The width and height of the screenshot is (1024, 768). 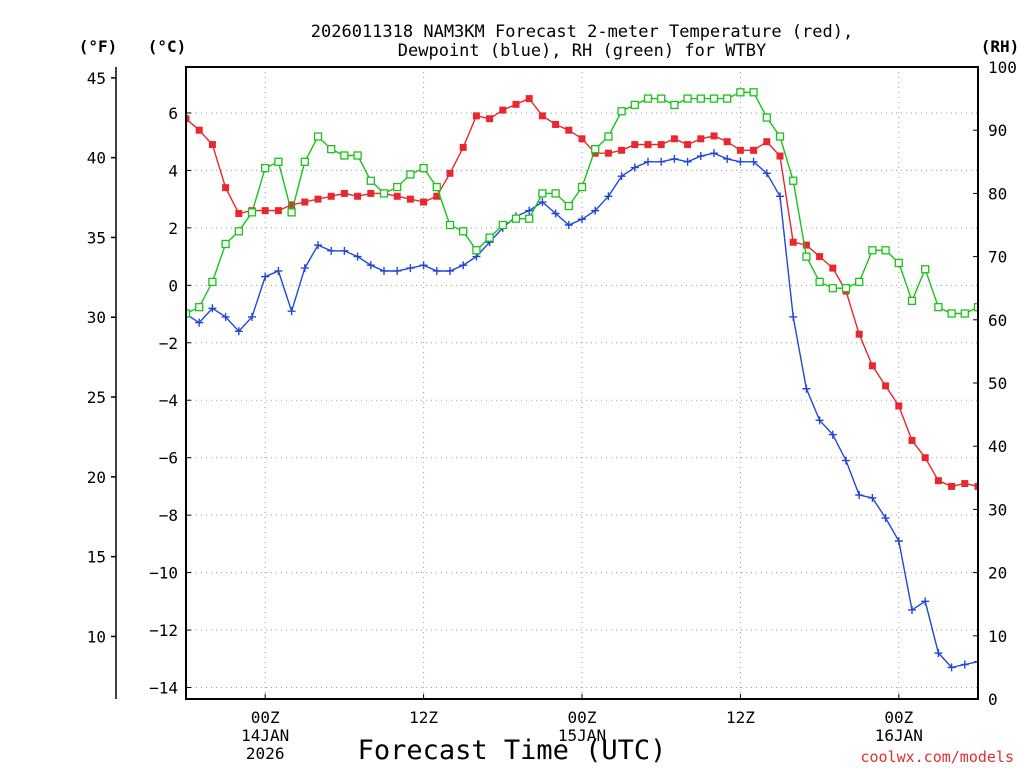 What do you see at coordinates (163, 630) in the screenshot?
I see `celsius-tick-label: −12` at bounding box center [163, 630].